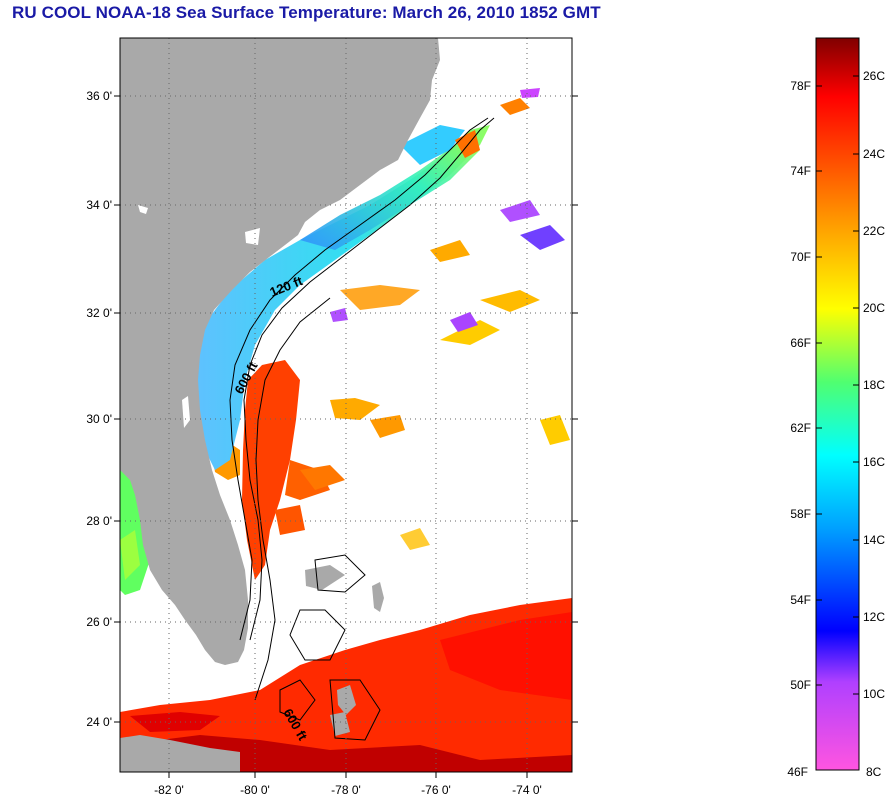 This screenshot has height=801, width=889. I want to click on colorbar-c-10: 10C, so click(874, 694).